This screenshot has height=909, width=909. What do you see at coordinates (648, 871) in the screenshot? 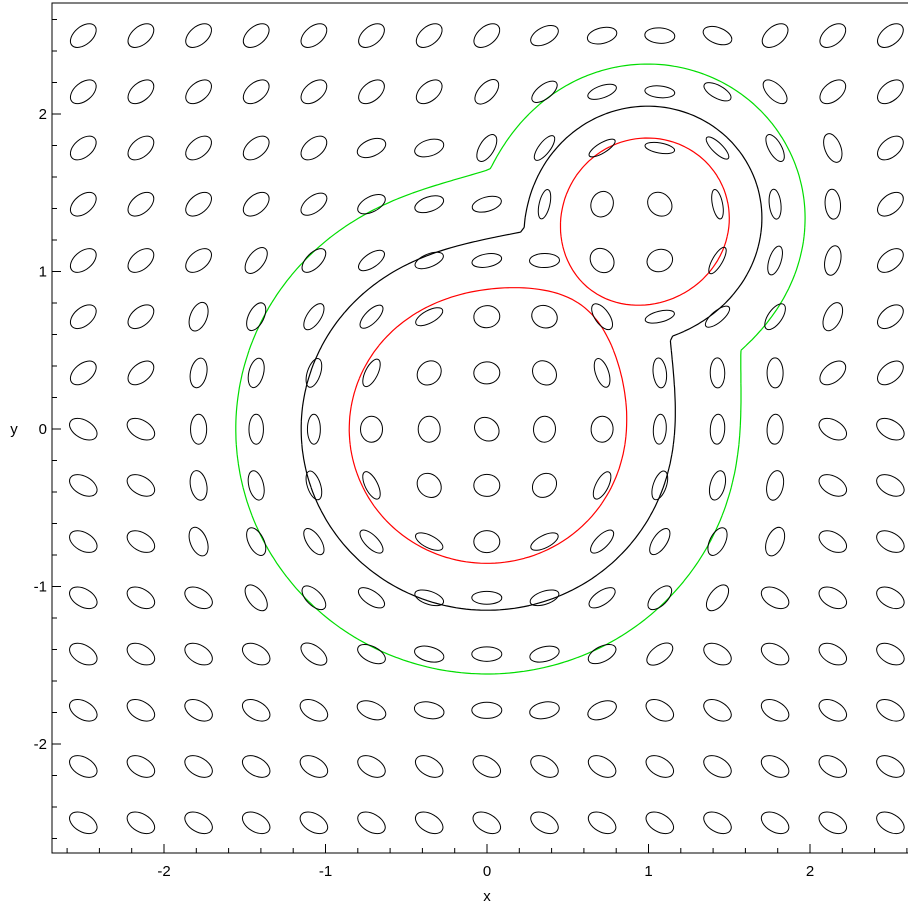
I see `x-tick-label: 1` at bounding box center [648, 871].